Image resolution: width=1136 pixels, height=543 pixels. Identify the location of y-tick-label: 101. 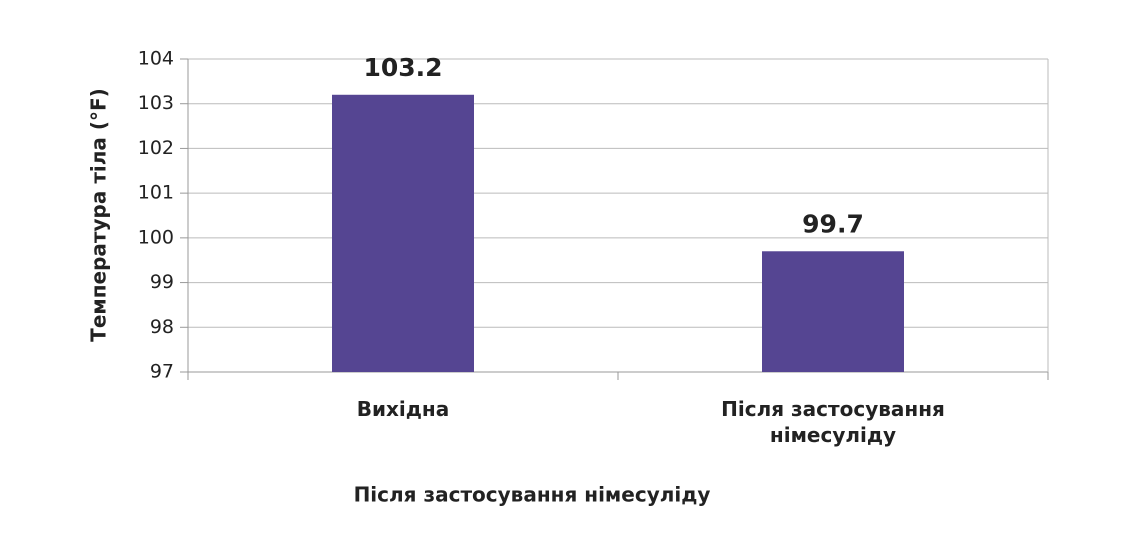
(156, 193).